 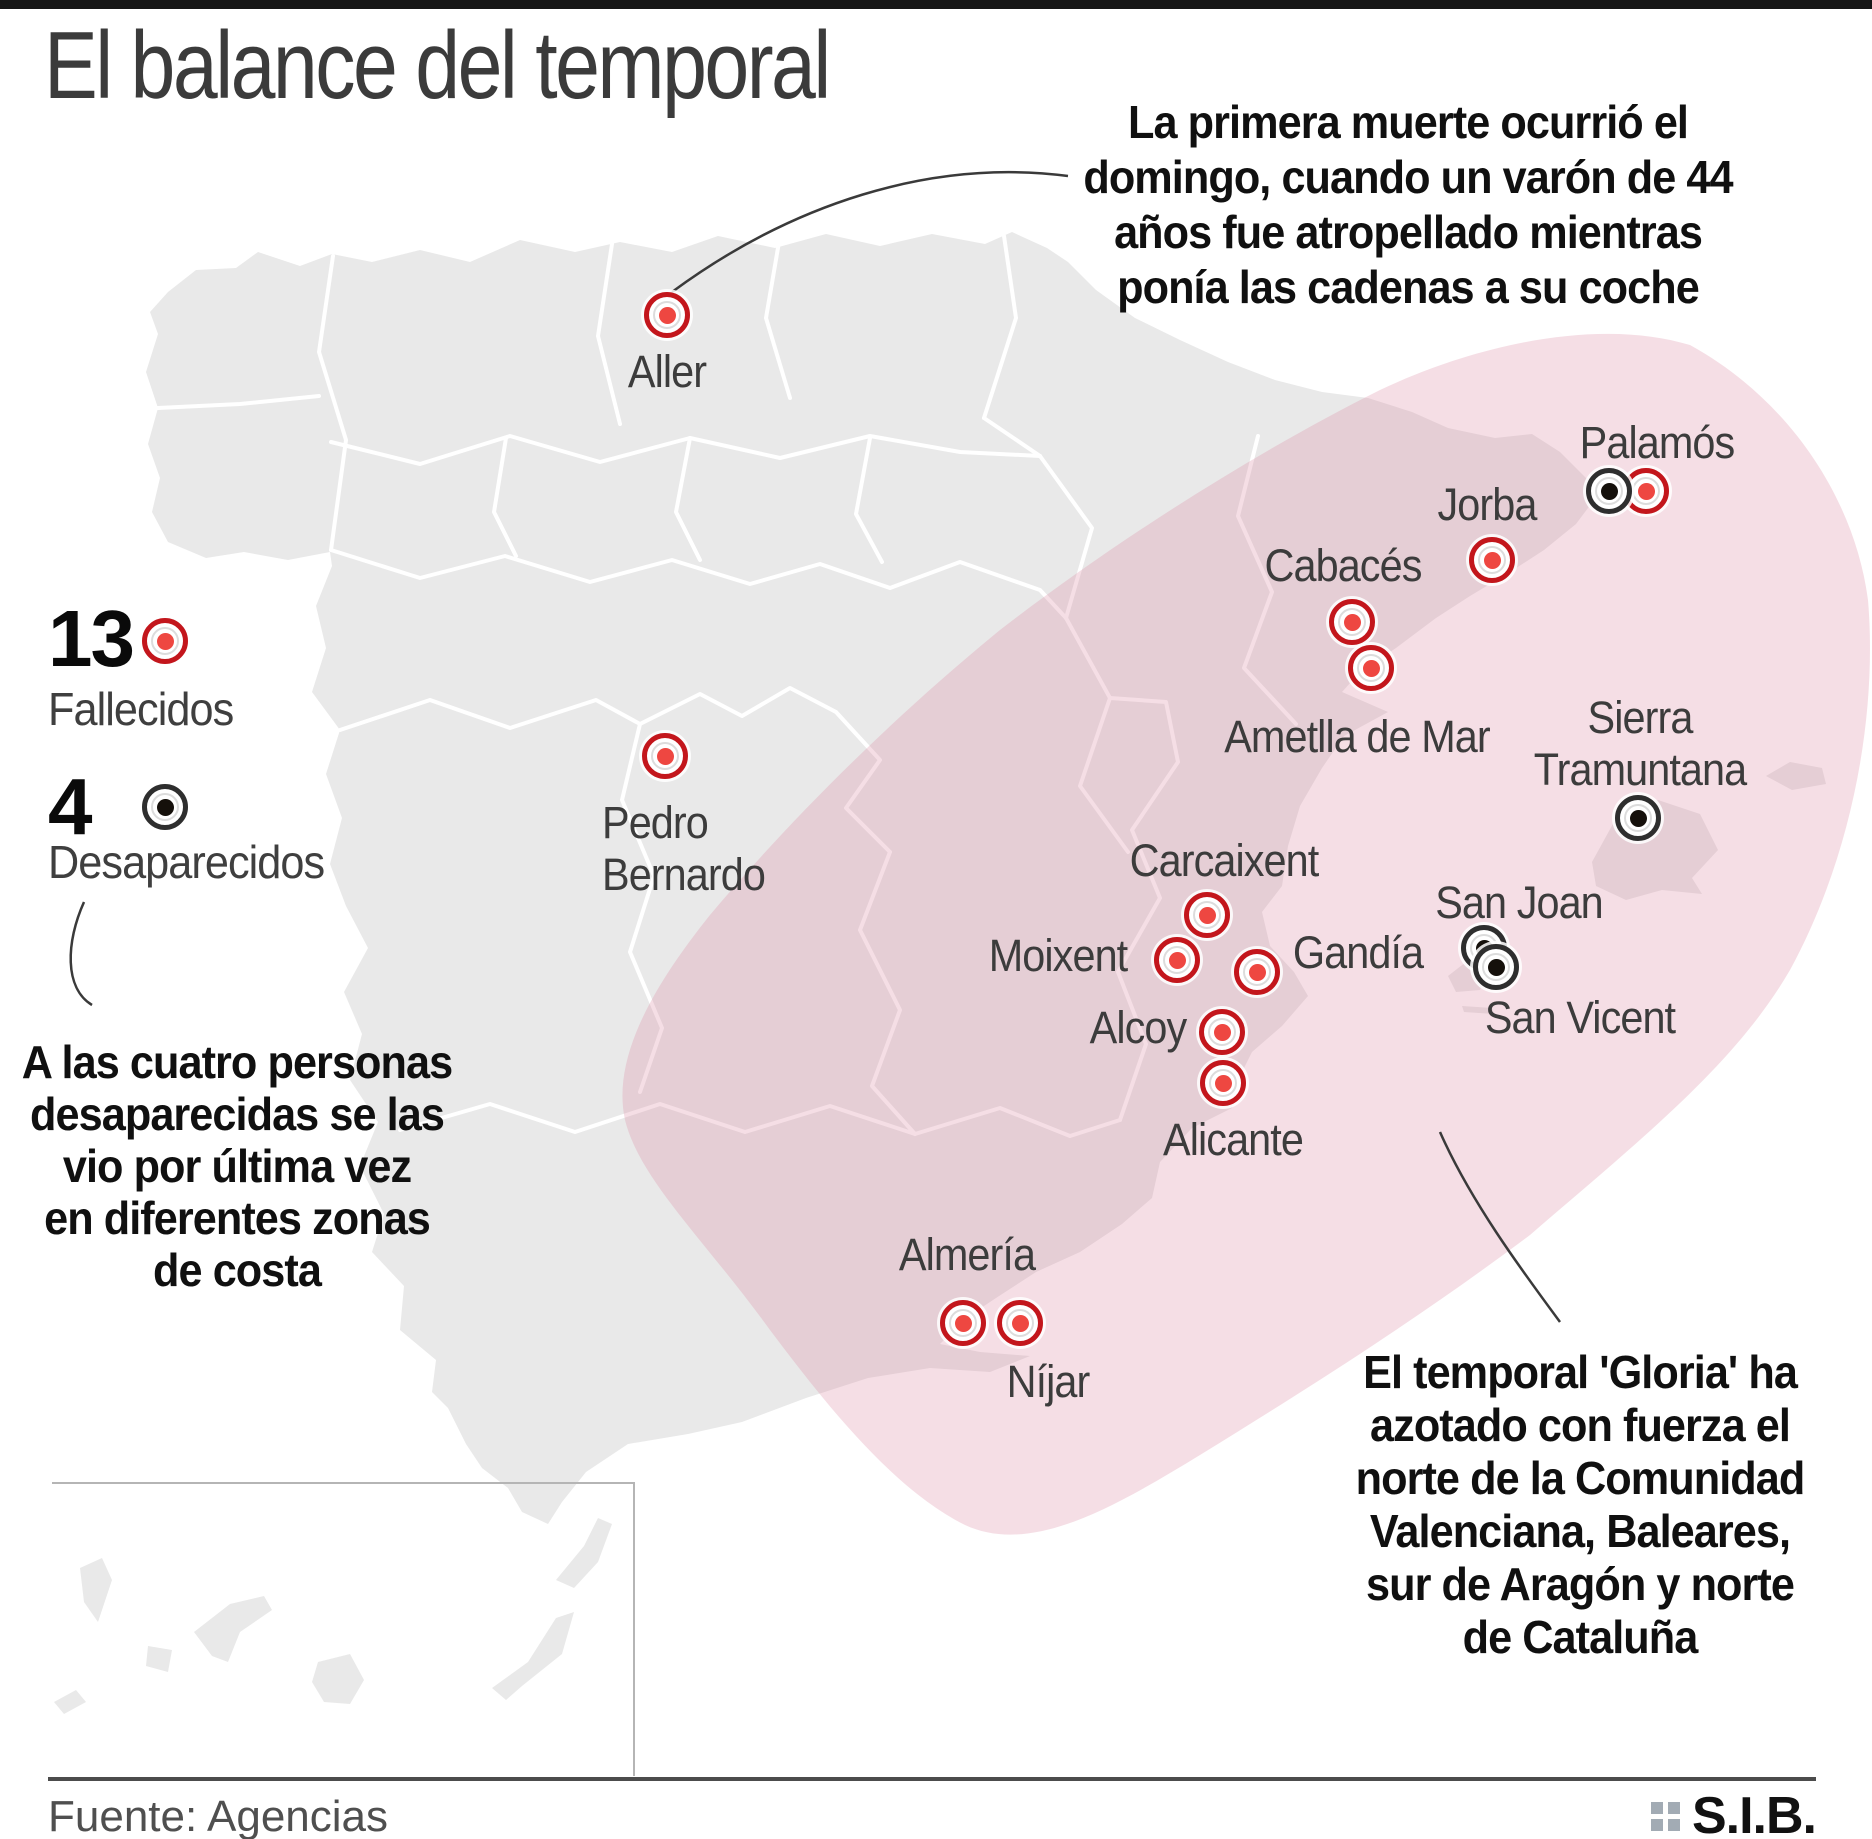 I want to click on sib-logo: S.I.B., so click(x=1733, y=1812).